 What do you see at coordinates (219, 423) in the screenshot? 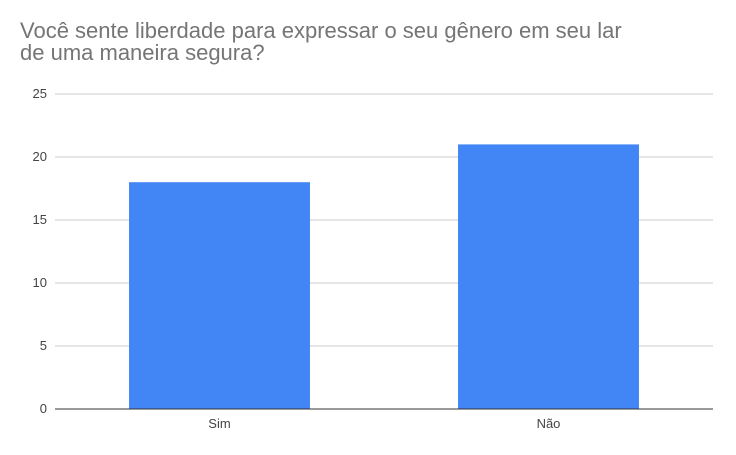
I see `x-tick-label: Sim` at bounding box center [219, 423].